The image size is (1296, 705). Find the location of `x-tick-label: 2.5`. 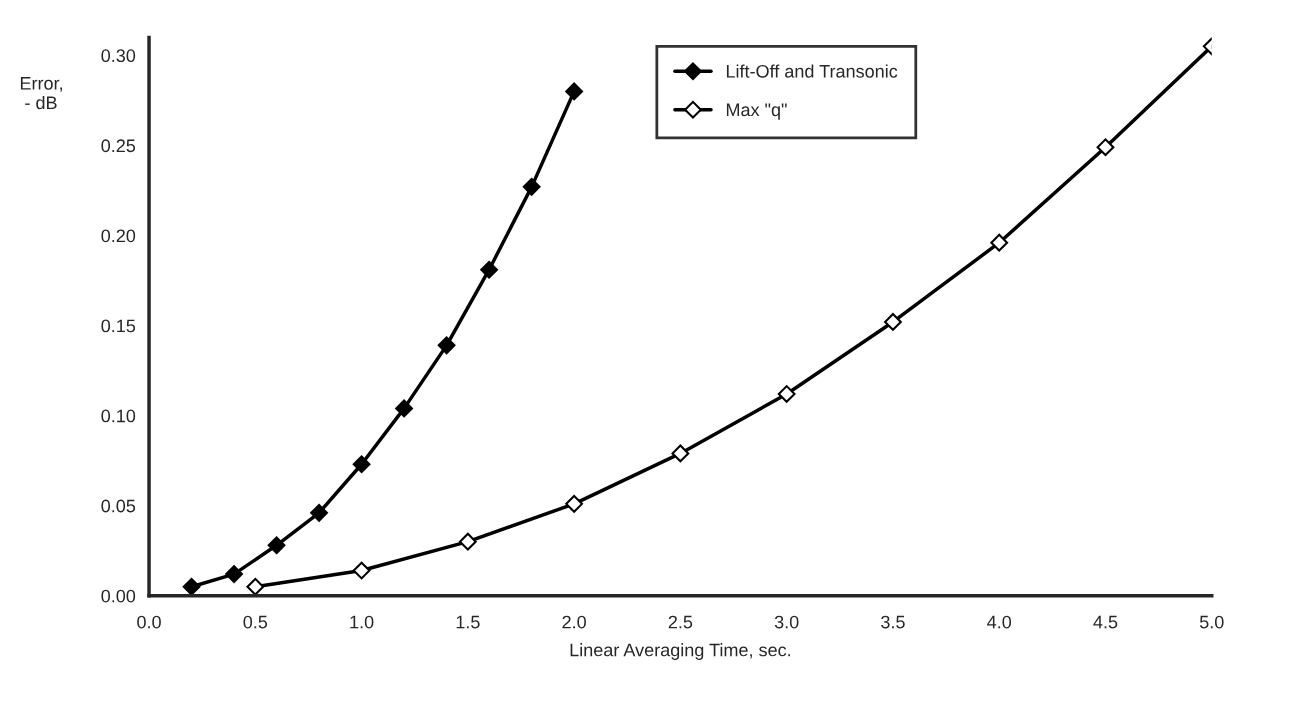

x-tick-label: 2.5 is located at coordinates (680, 622).